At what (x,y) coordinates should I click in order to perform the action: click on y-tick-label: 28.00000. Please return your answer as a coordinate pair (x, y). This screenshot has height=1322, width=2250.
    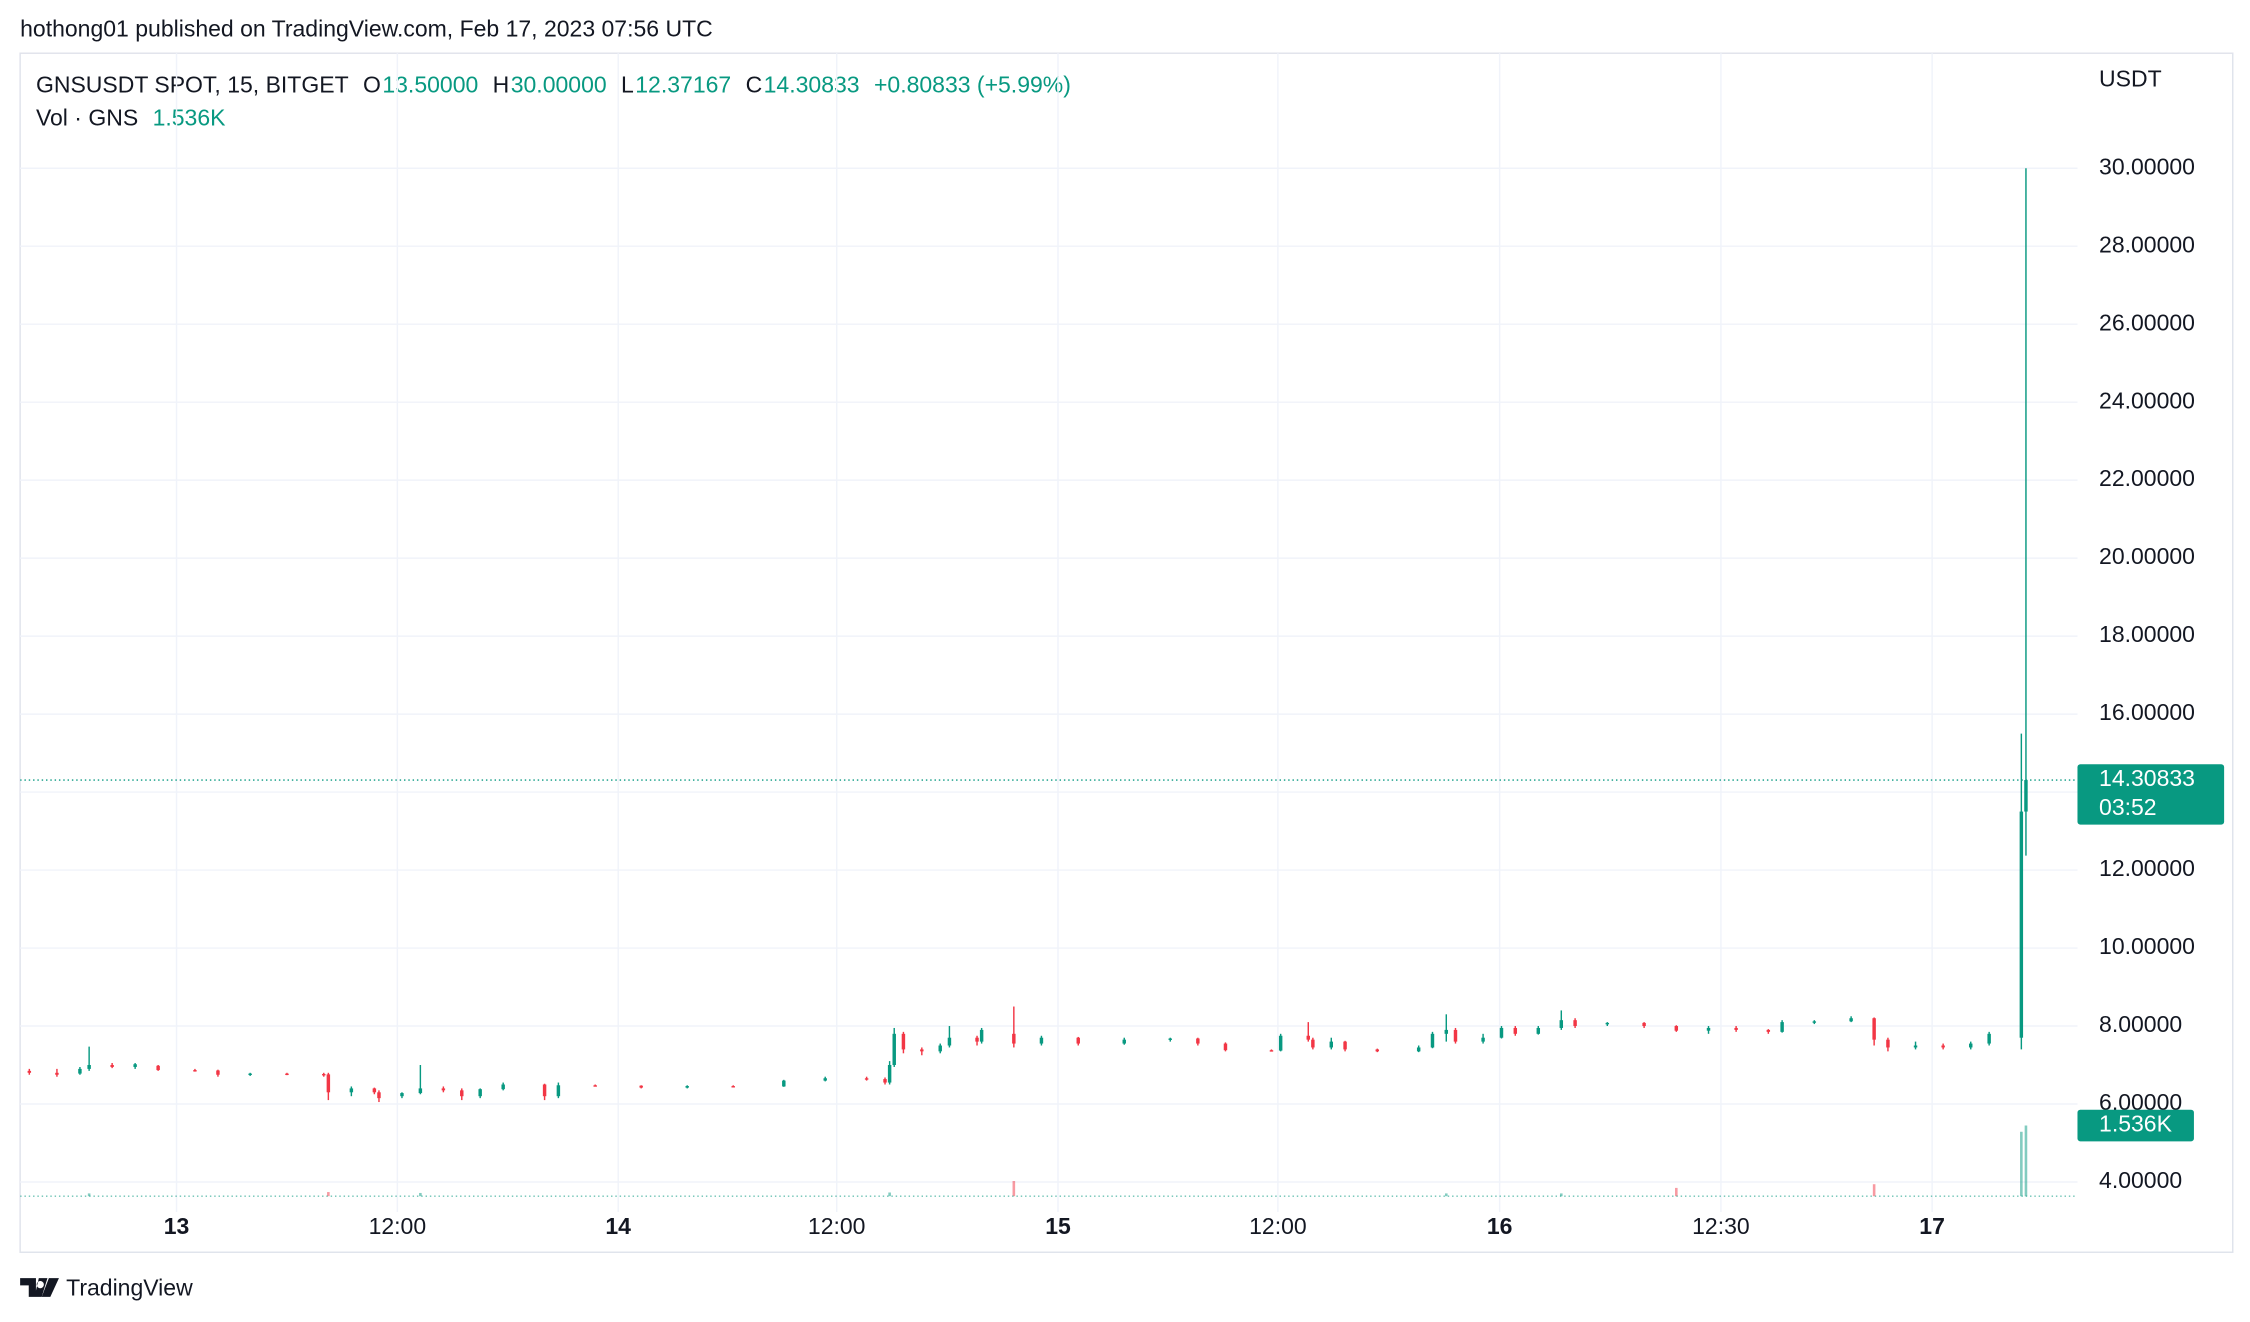
    Looking at the image, I should click on (2147, 244).